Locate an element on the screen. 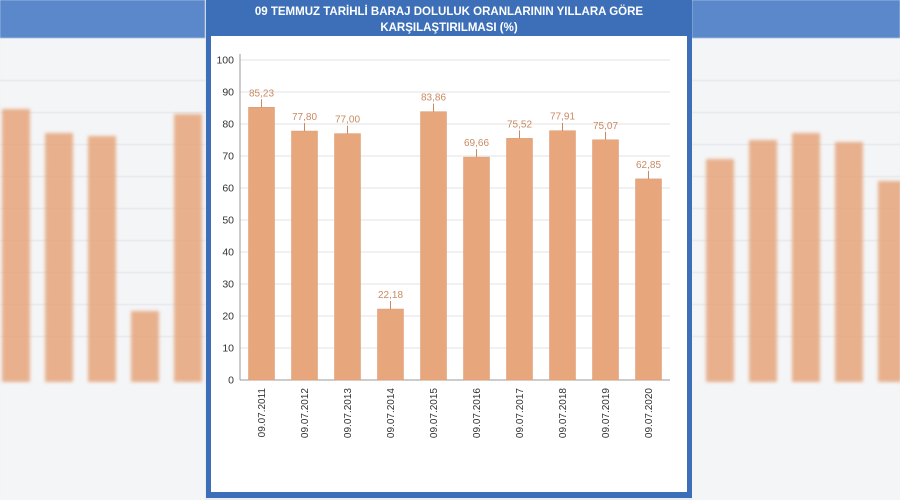 The width and height of the screenshot is (900, 500). x-tick-label: 09.07.2016 is located at coordinates (477, 413).